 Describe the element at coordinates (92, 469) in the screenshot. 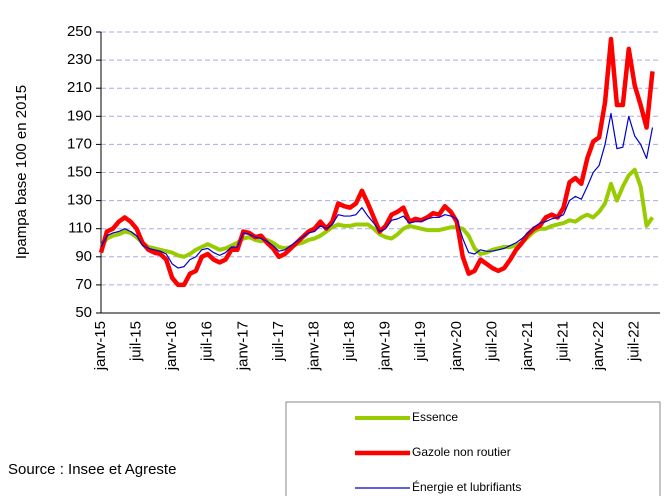

I see `source: Source : Insee et Agreste` at that location.